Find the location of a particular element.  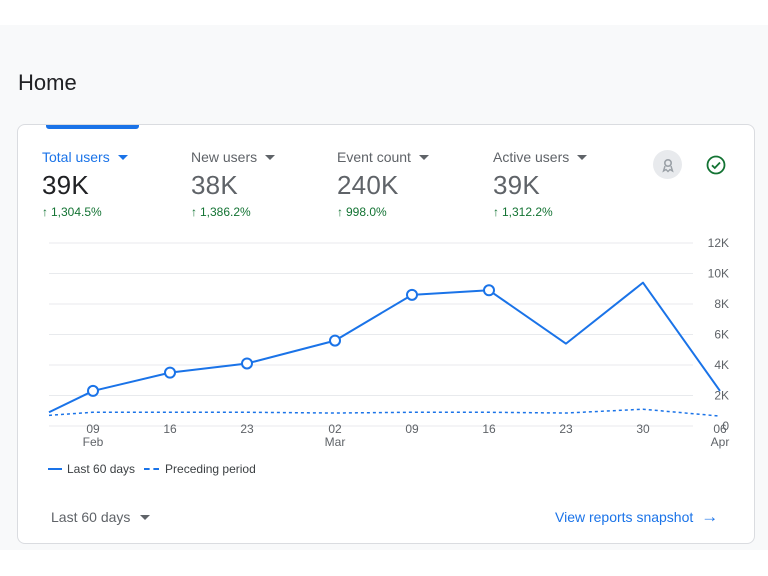

metric-label-row: Active users is located at coordinates (540, 157).